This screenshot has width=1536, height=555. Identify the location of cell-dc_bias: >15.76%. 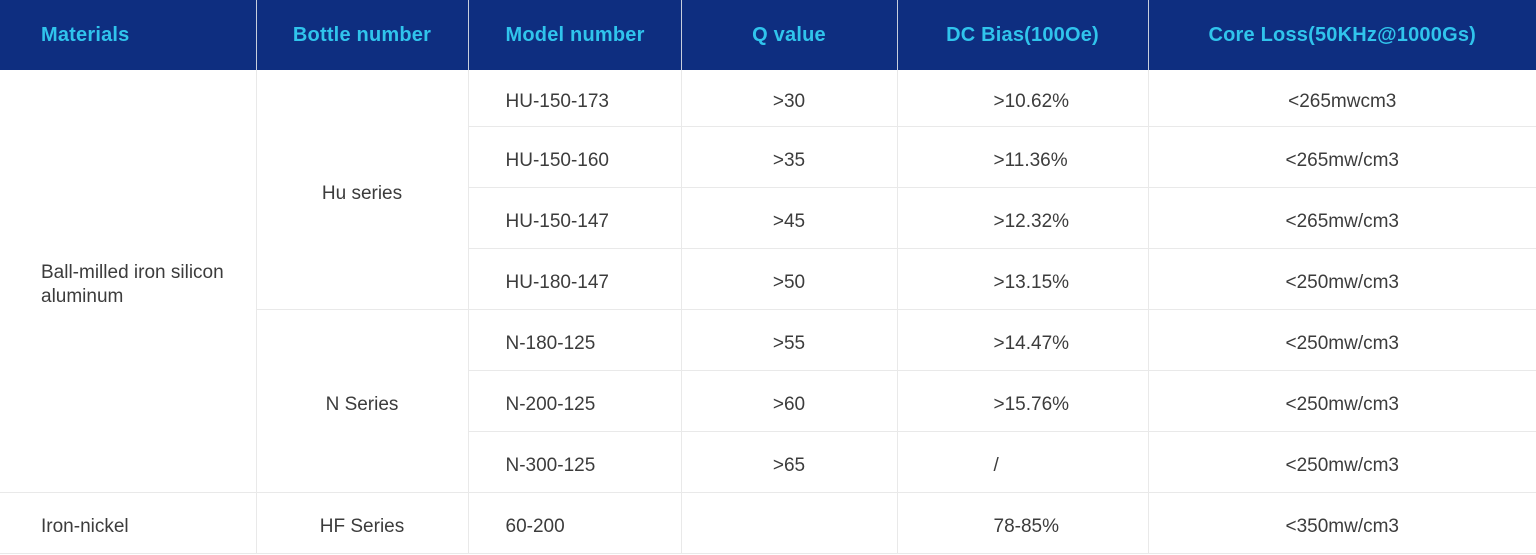
(1023, 401).